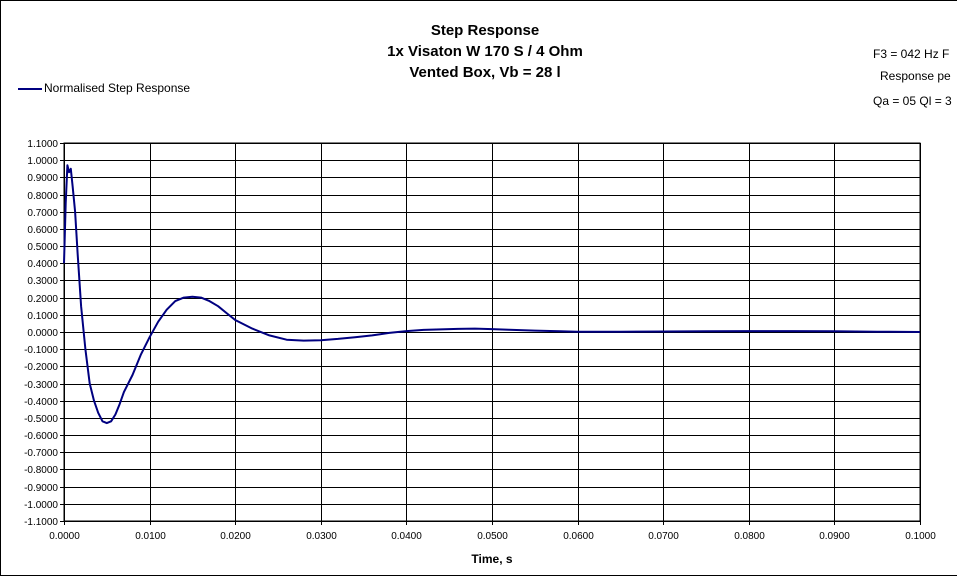 This screenshot has height=576, width=957. Describe the element at coordinates (491, 559) in the screenshot. I see `x-axis-title: Time, s` at that location.